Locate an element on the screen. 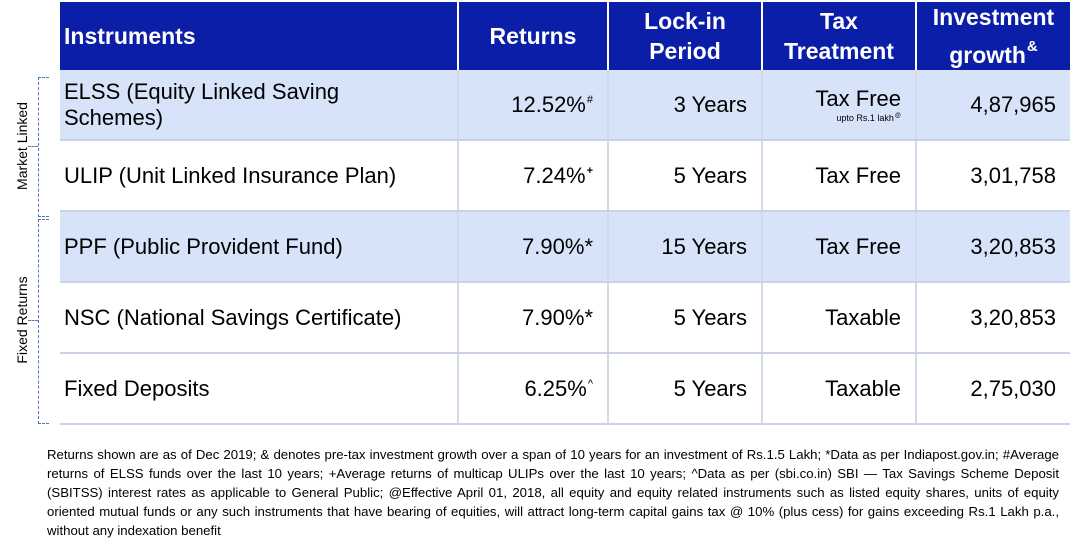  header-growth-text: Investment growth is located at coordinates (993, 36).